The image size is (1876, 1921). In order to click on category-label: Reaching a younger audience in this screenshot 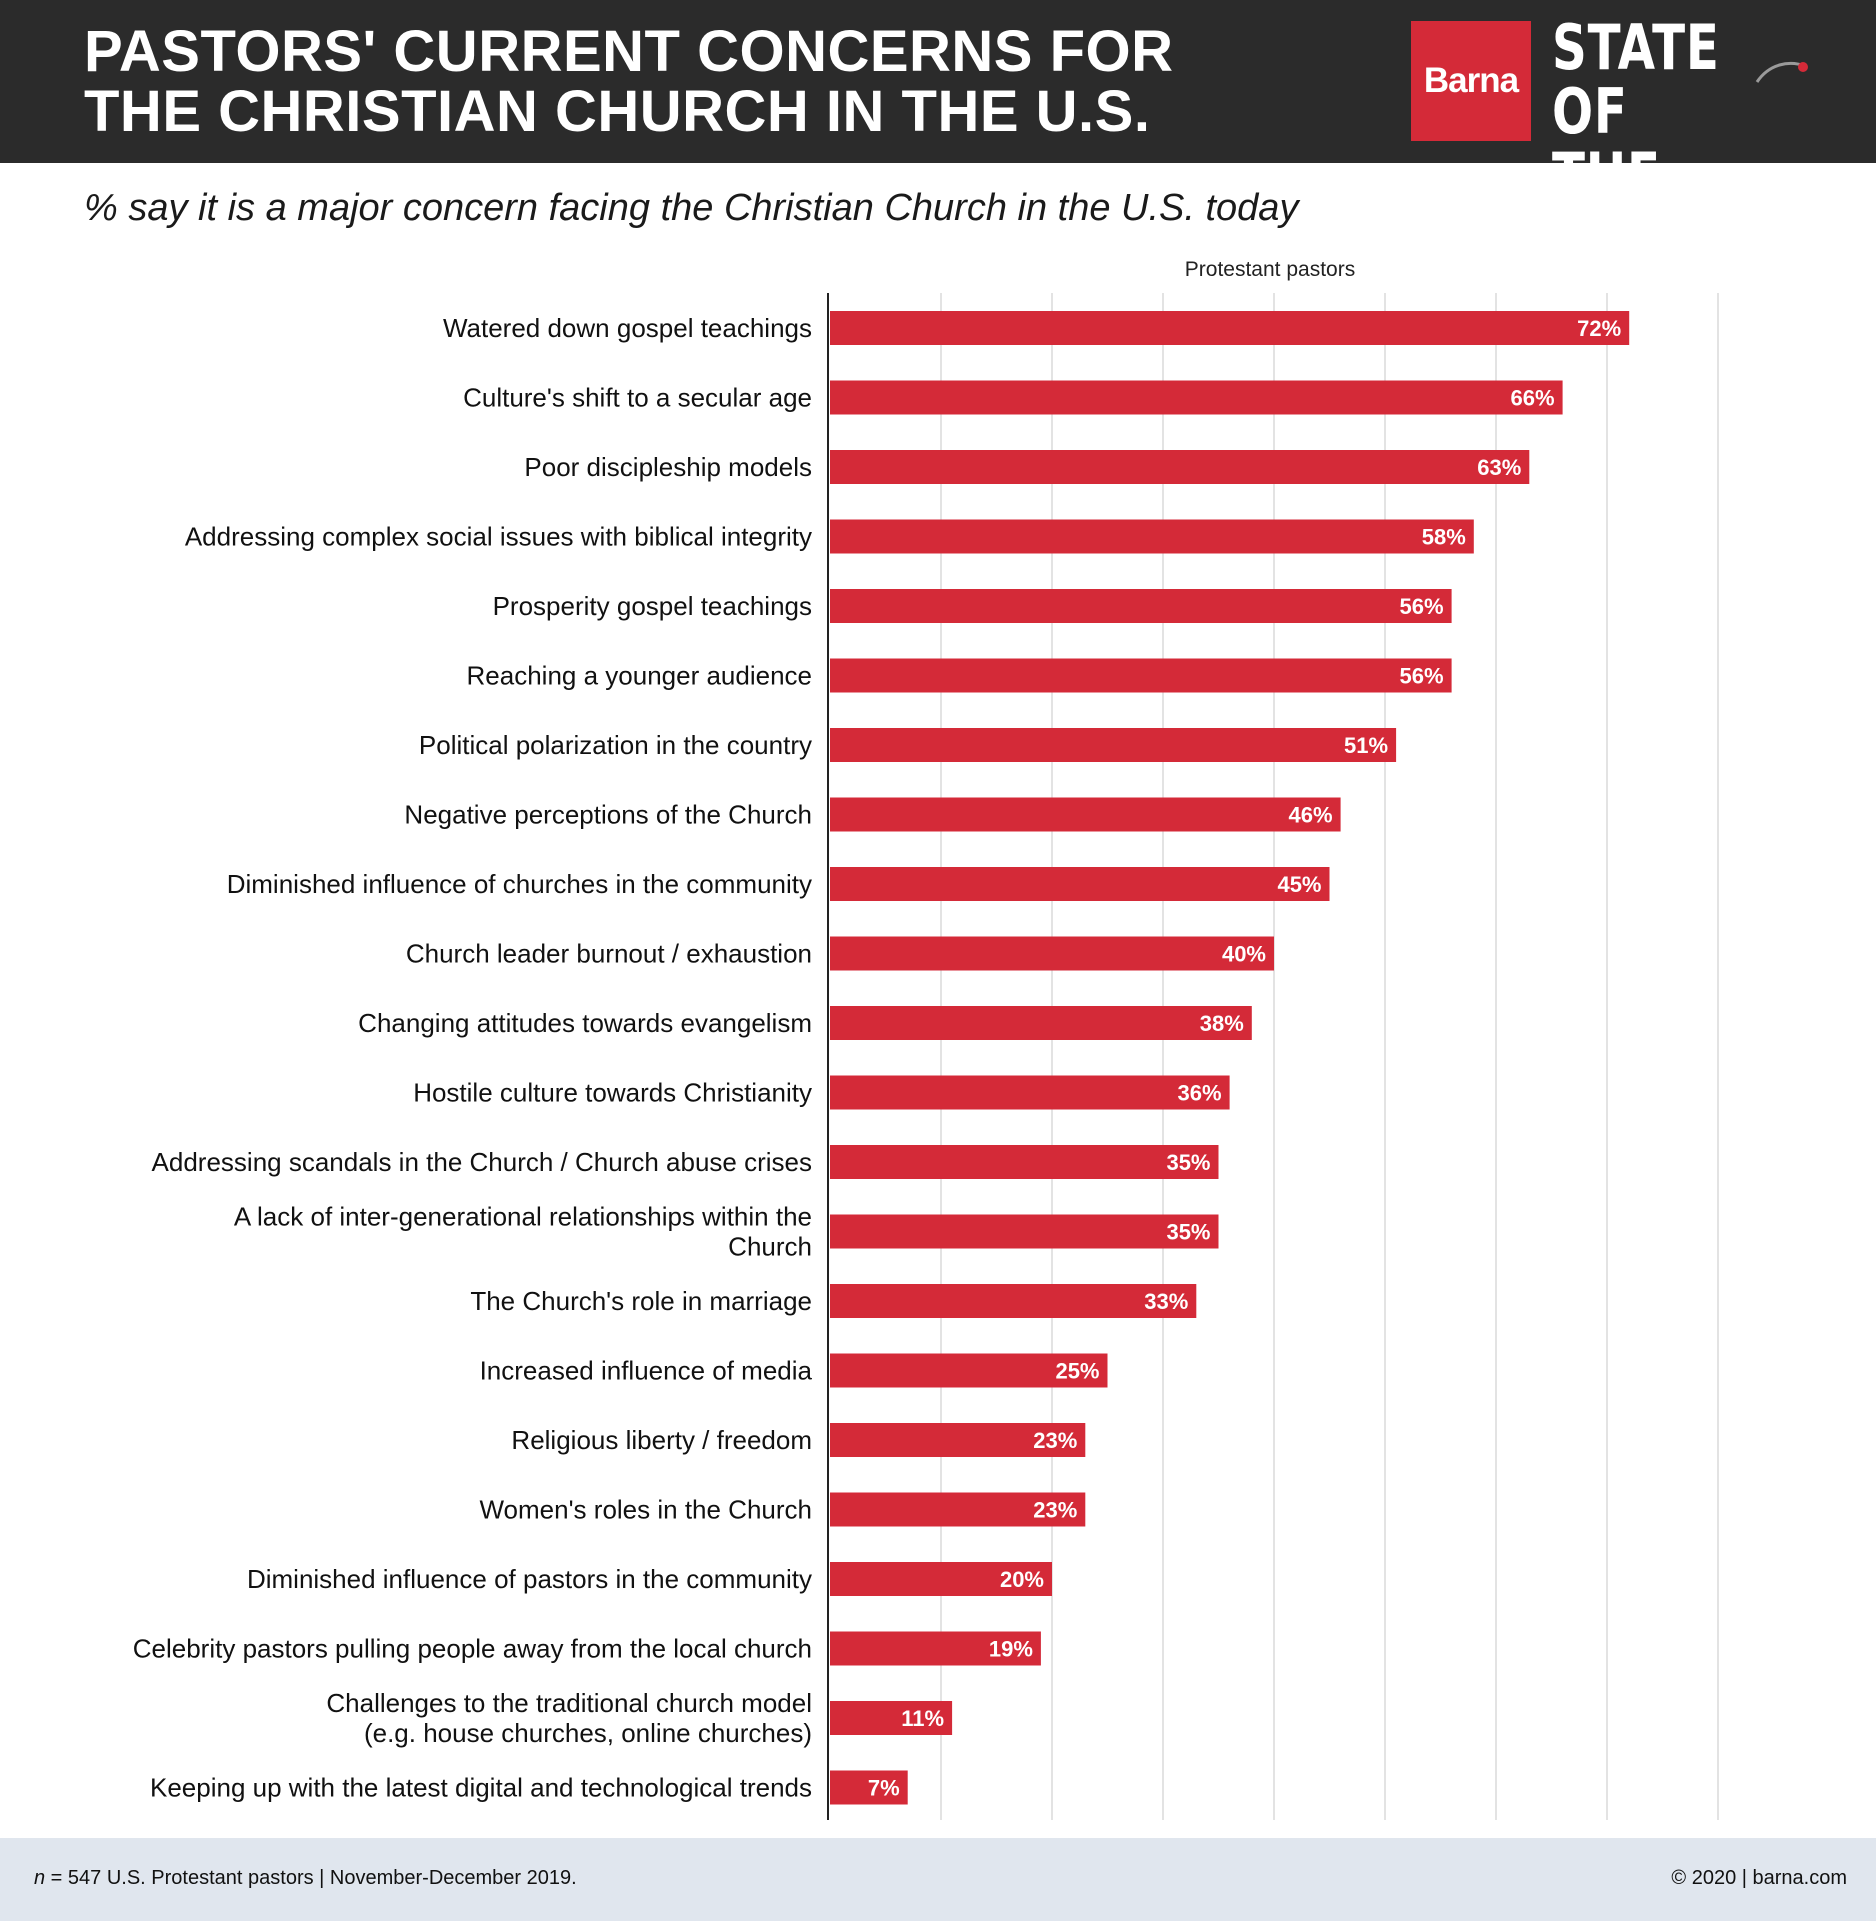, I will do `click(639, 676)`.